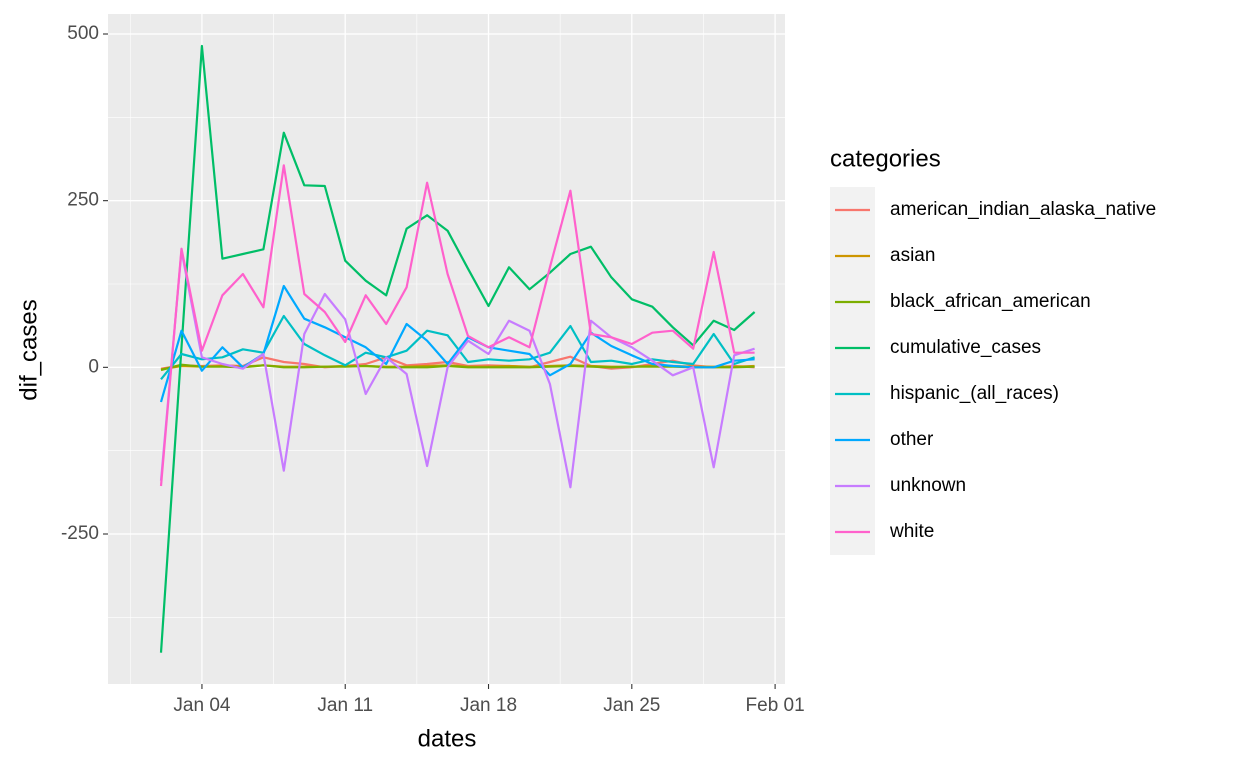 Image resolution: width=1248 pixels, height=773 pixels. What do you see at coordinates (911, 531) in the screenshot?
I see `legend-label: white` at bounding box center [911, 531].